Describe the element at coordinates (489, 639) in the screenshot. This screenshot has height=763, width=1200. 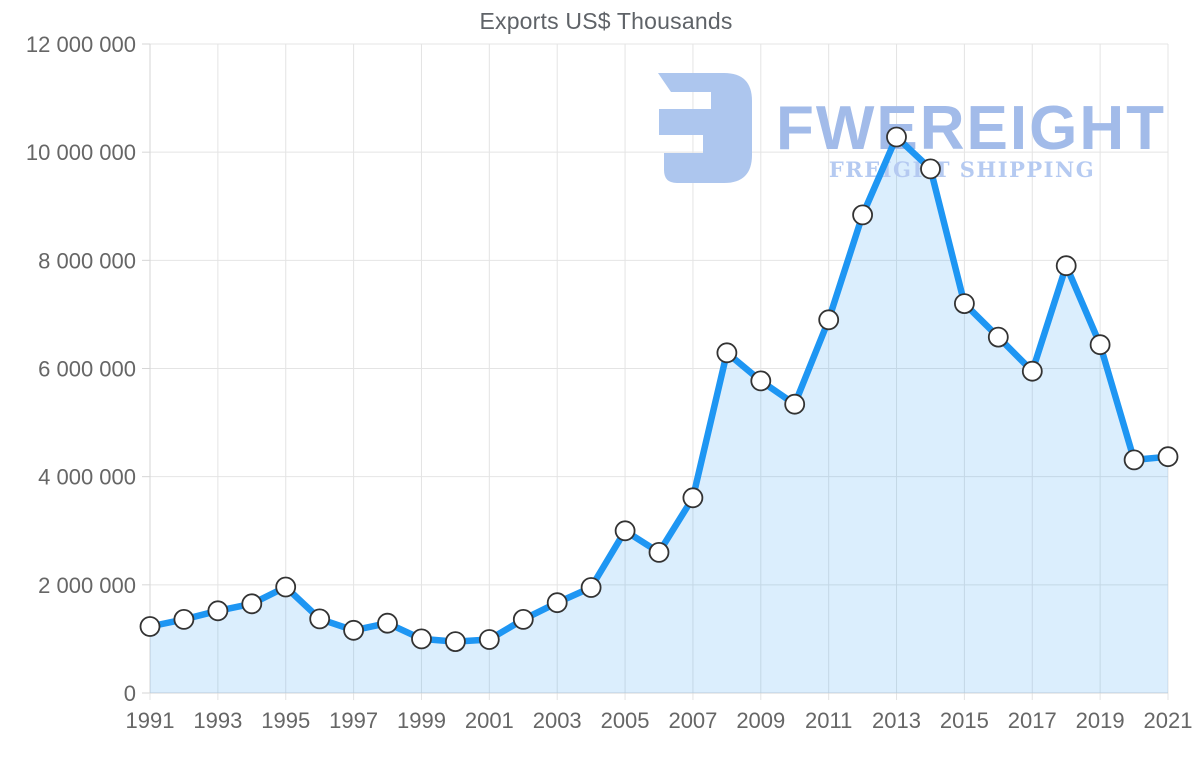
I see `data-point-2001` at that location.